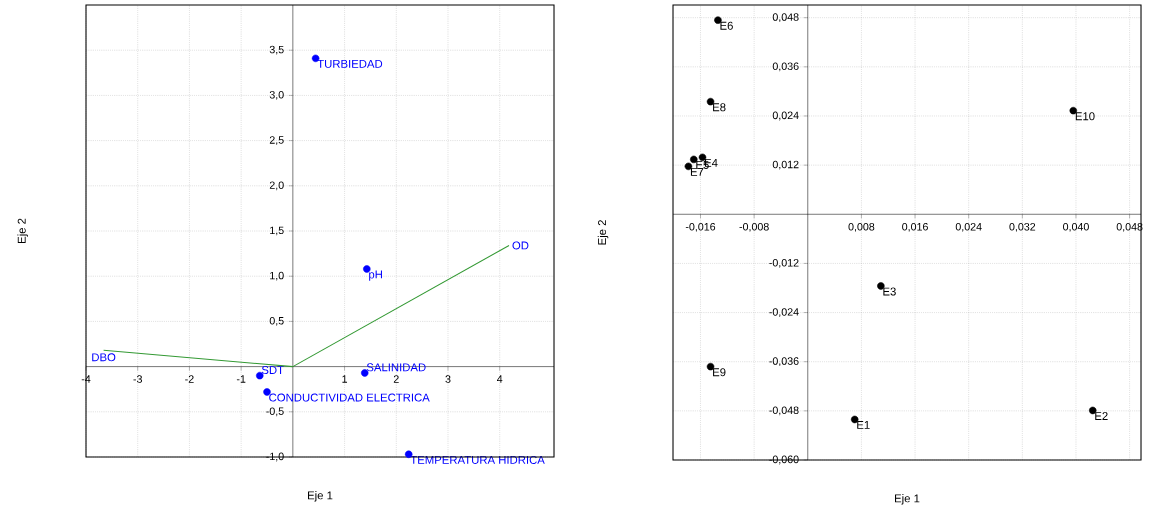 Image resolution: width=1153 pixels, height=512 pixels. Describe the element at coordinates (375, 275) in the screenshot. I see `series-label: pH` at that location.